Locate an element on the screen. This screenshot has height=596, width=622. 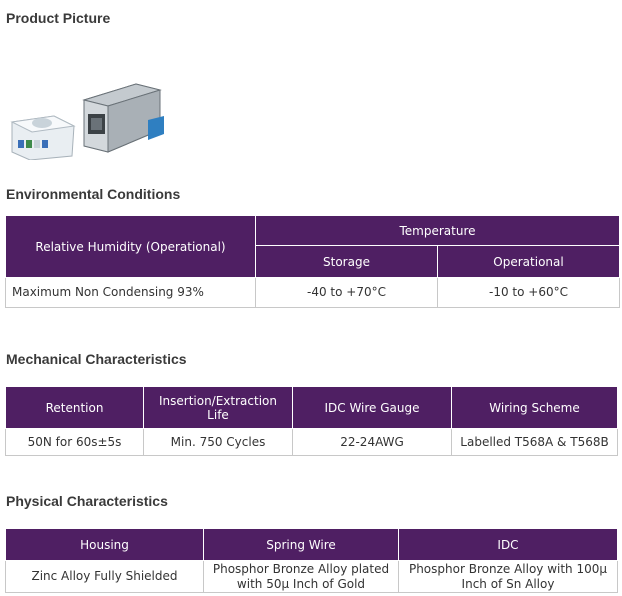
product-picture-title: Product Picture is located at coordinates (58, 18).